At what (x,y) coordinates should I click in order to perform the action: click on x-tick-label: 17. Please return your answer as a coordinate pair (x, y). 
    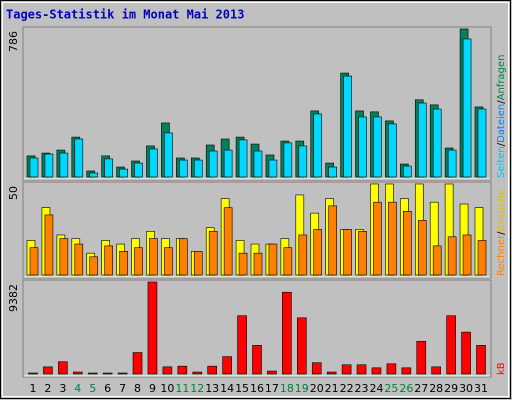
    Looking at the image, I should click on (272, 388).